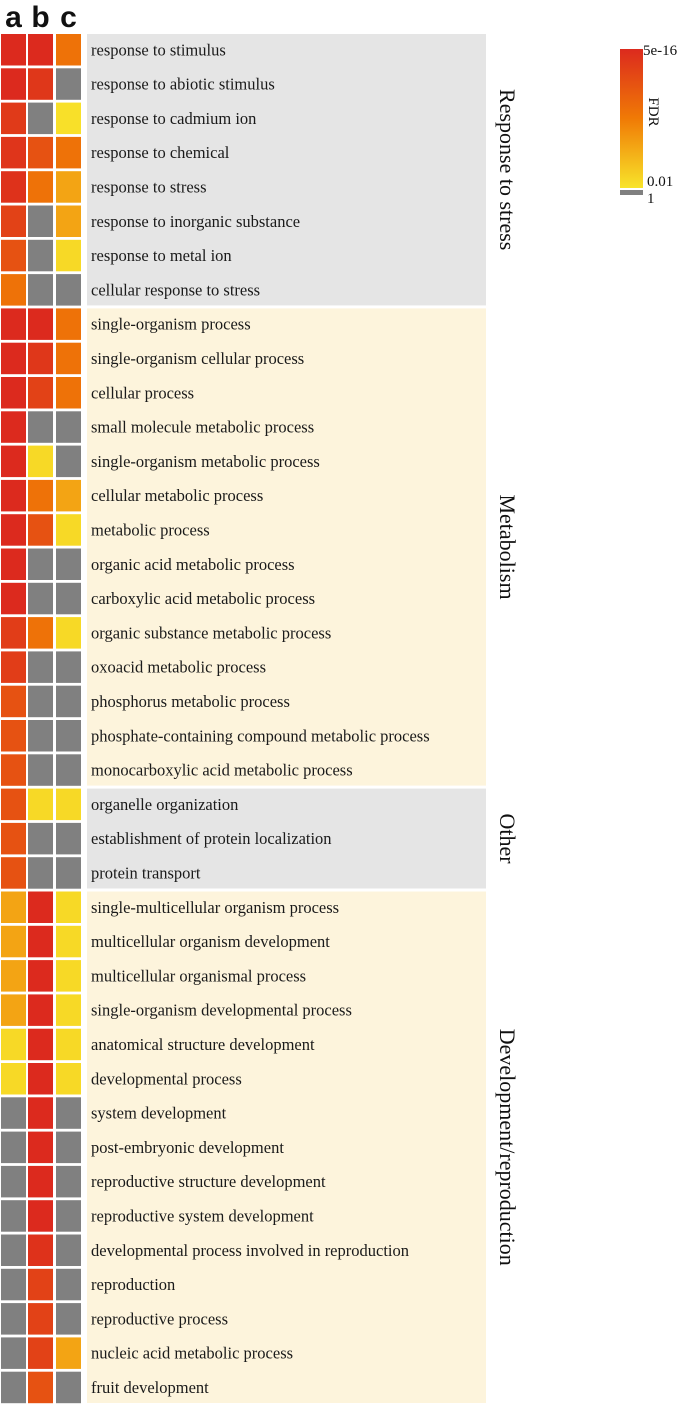 This screenshot has height=1404, width=685. I want to click on row-label: cellular metabolic process, so click(177, 495).